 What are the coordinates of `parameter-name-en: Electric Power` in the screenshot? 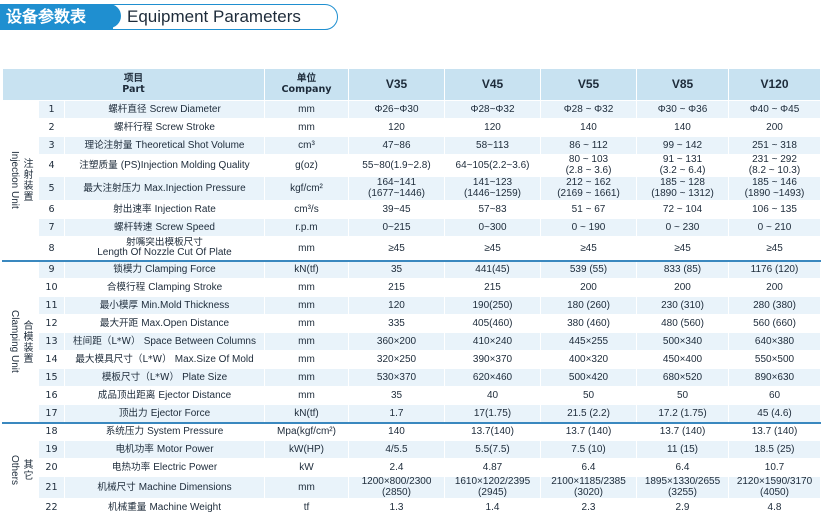 It's located at (185, 467).